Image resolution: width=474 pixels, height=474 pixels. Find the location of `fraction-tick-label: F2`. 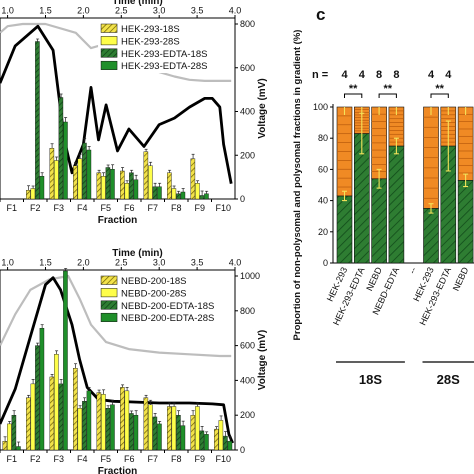

fraction-tick-label: F2 is located at coordinates (35, 208).